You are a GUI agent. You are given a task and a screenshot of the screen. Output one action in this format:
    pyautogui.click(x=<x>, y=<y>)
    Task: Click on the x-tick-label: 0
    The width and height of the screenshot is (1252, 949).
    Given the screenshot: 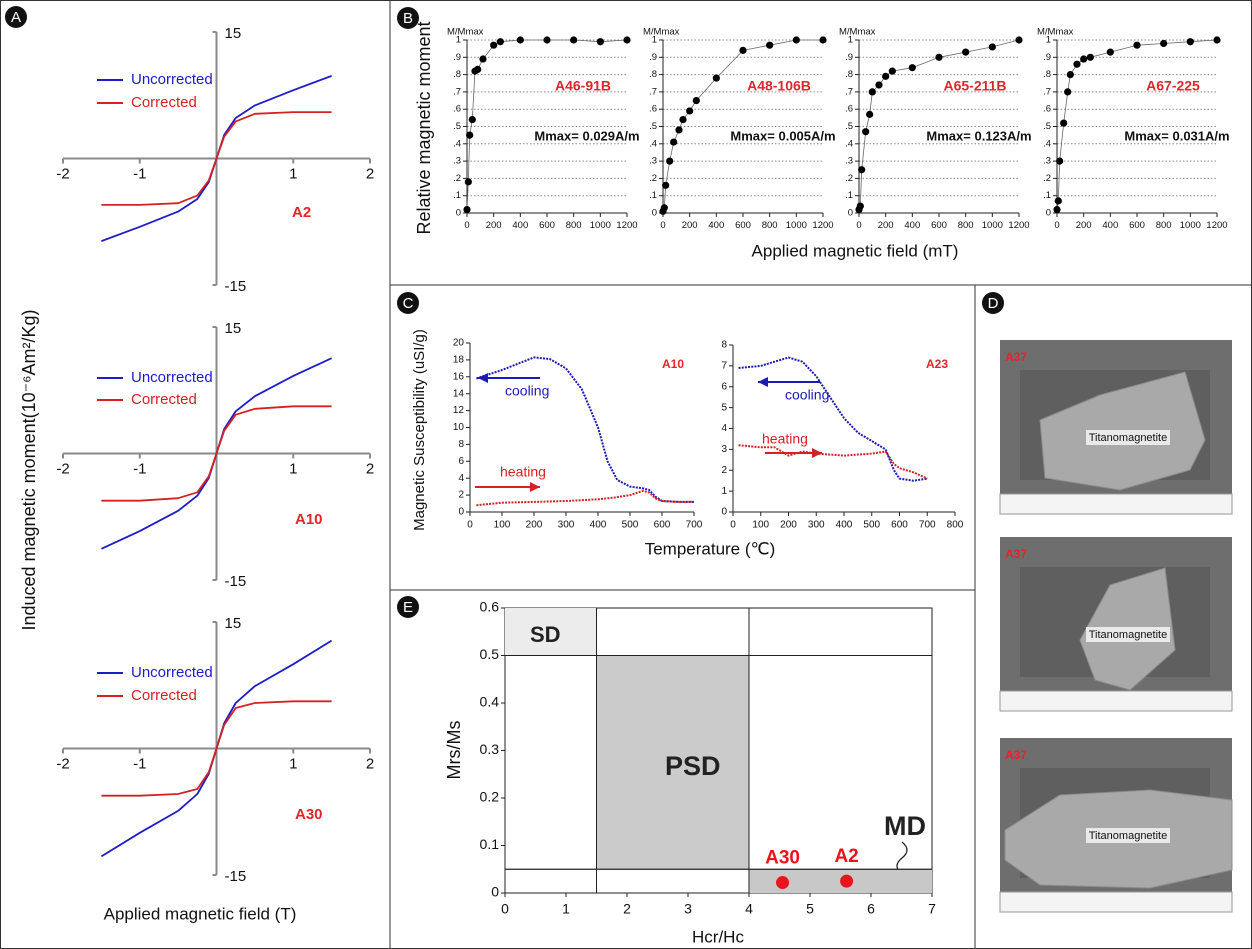 What is the action you would take?
    pyautogui.click(x=1056, y=225)
    